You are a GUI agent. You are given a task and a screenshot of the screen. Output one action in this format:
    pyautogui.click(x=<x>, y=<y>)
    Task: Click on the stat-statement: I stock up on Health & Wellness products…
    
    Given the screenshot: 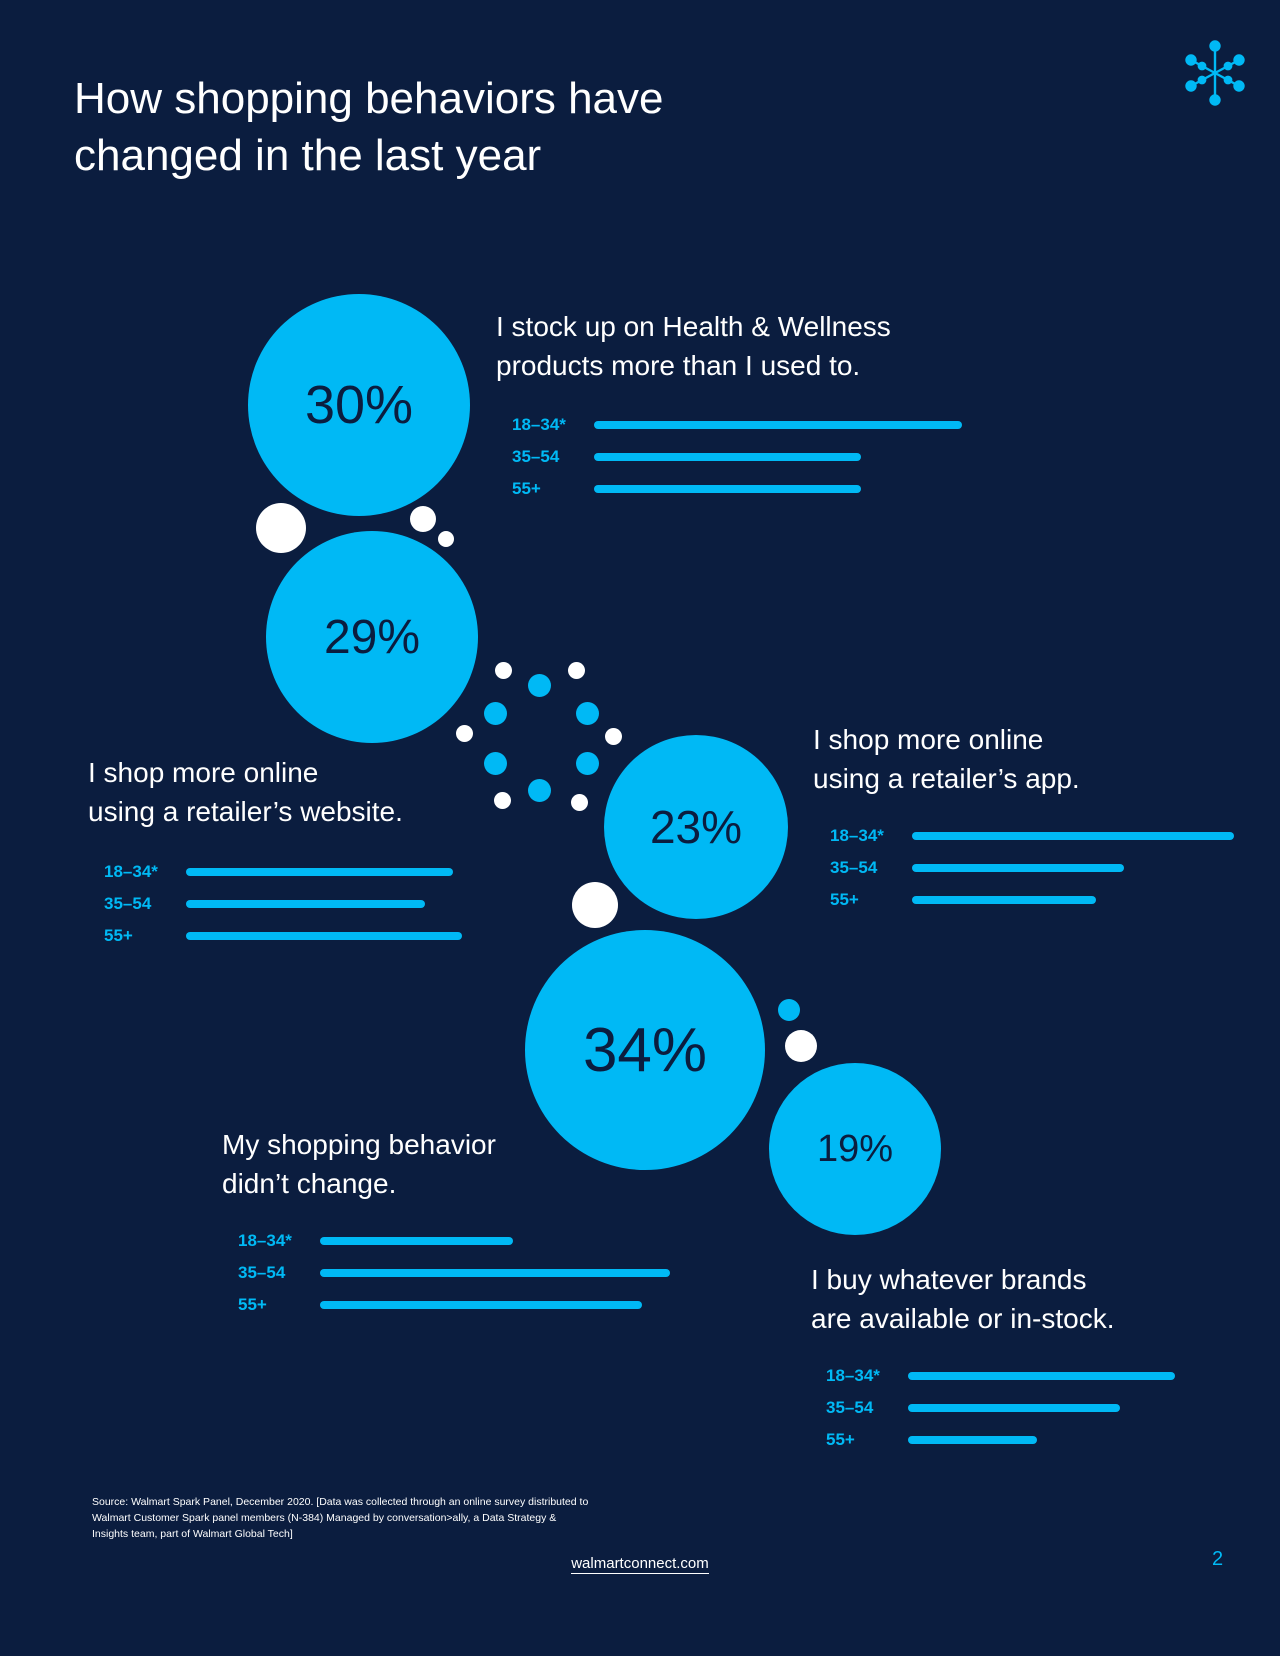 What is the action you would take?
    pyautogui.click(x=693, y=346)
    